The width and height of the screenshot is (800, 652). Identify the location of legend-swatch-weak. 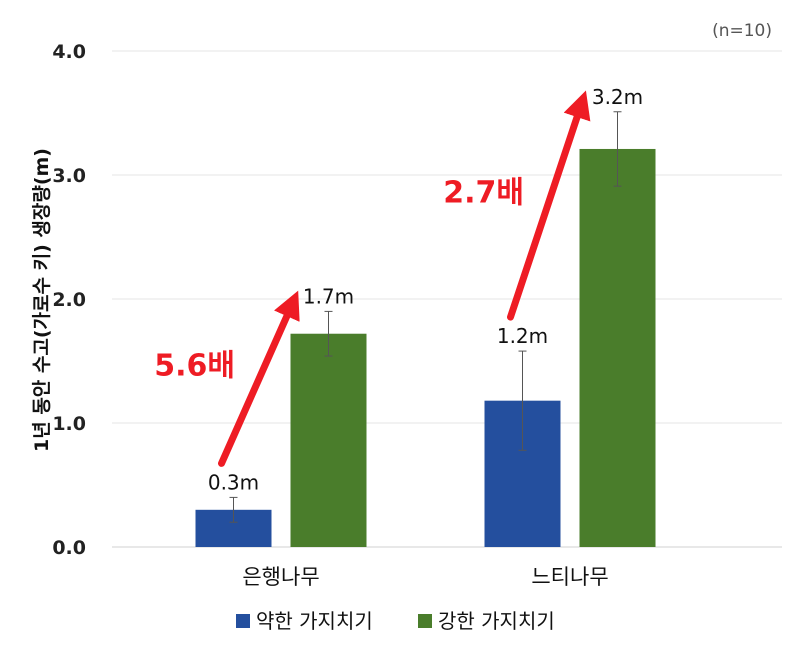
(243, 621).